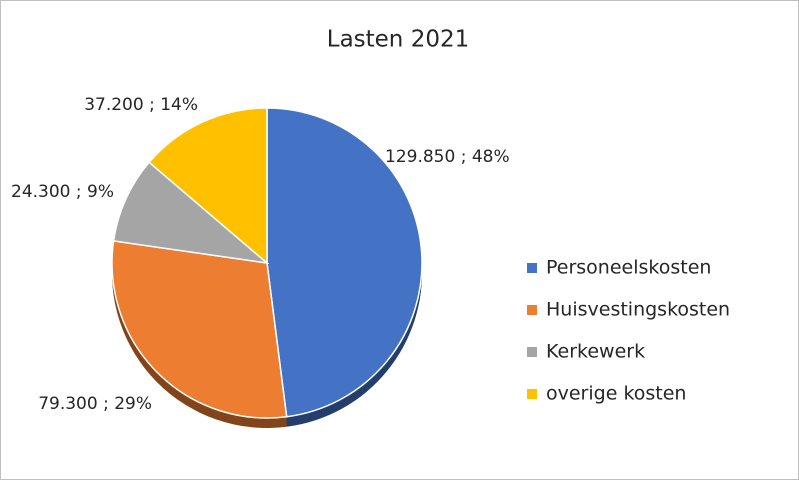 This screenshot has height=480, width=799. I want to click on legend-label: Personeelskosten, so click(628, 268).